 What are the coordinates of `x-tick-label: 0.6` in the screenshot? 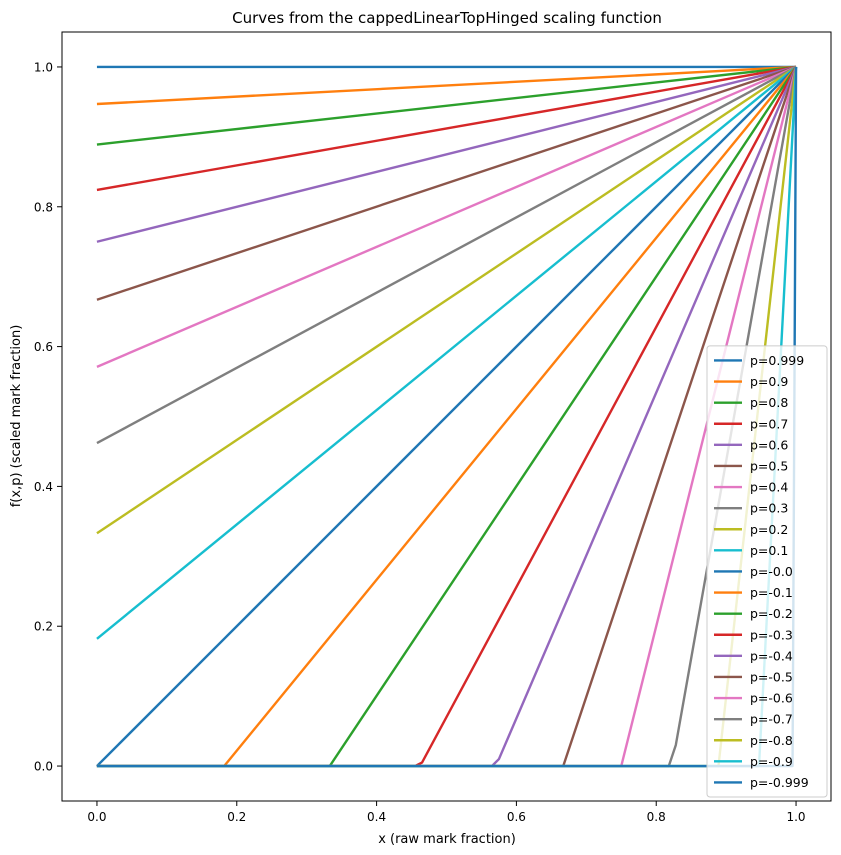 It's located at (516, 817).